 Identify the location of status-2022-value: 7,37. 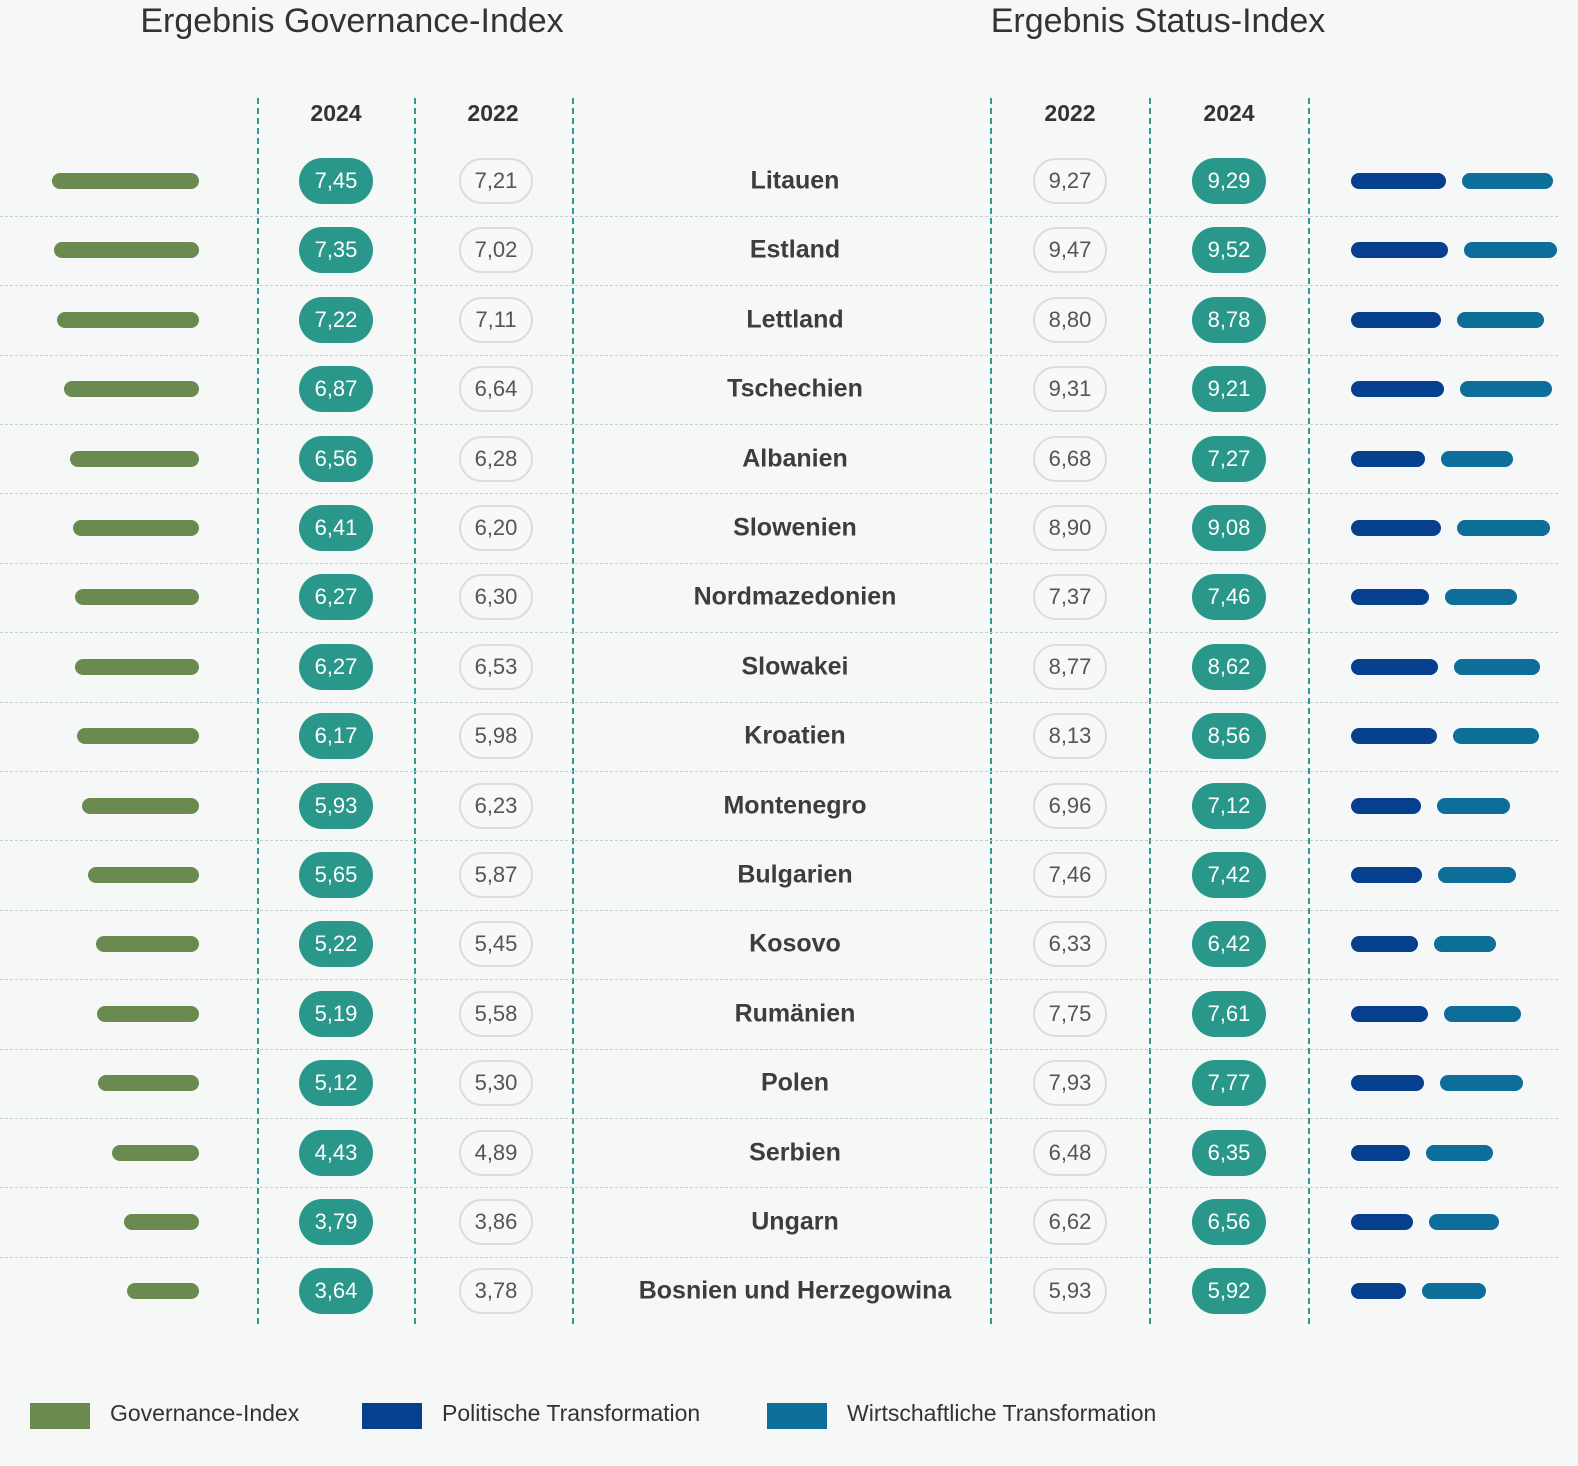
(1070, 597).